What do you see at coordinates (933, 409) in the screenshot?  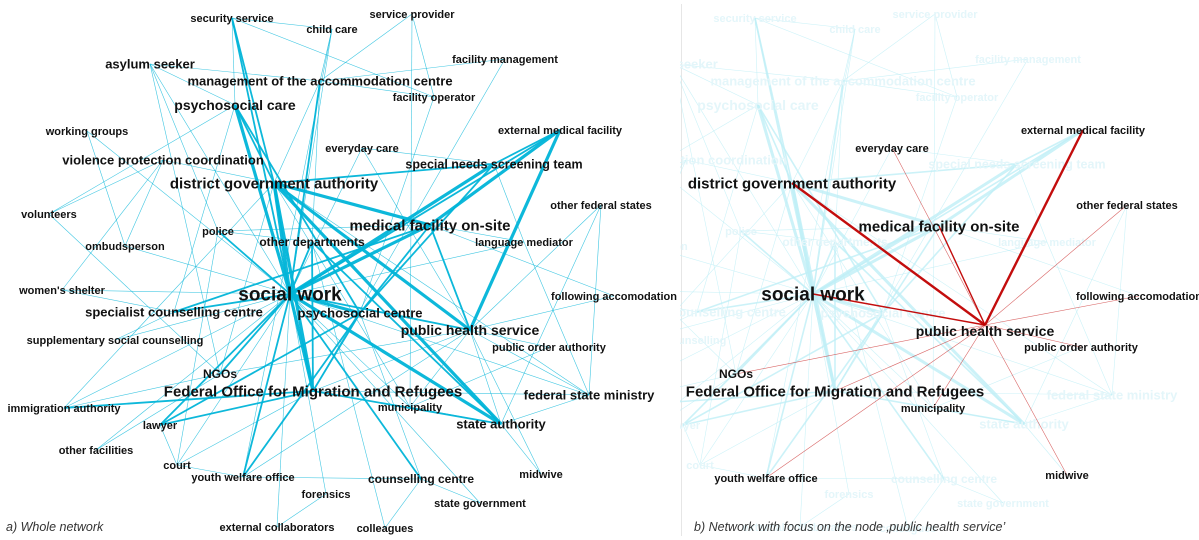 I see `connected-node-label: municipality` at bounding box center [933, 409].